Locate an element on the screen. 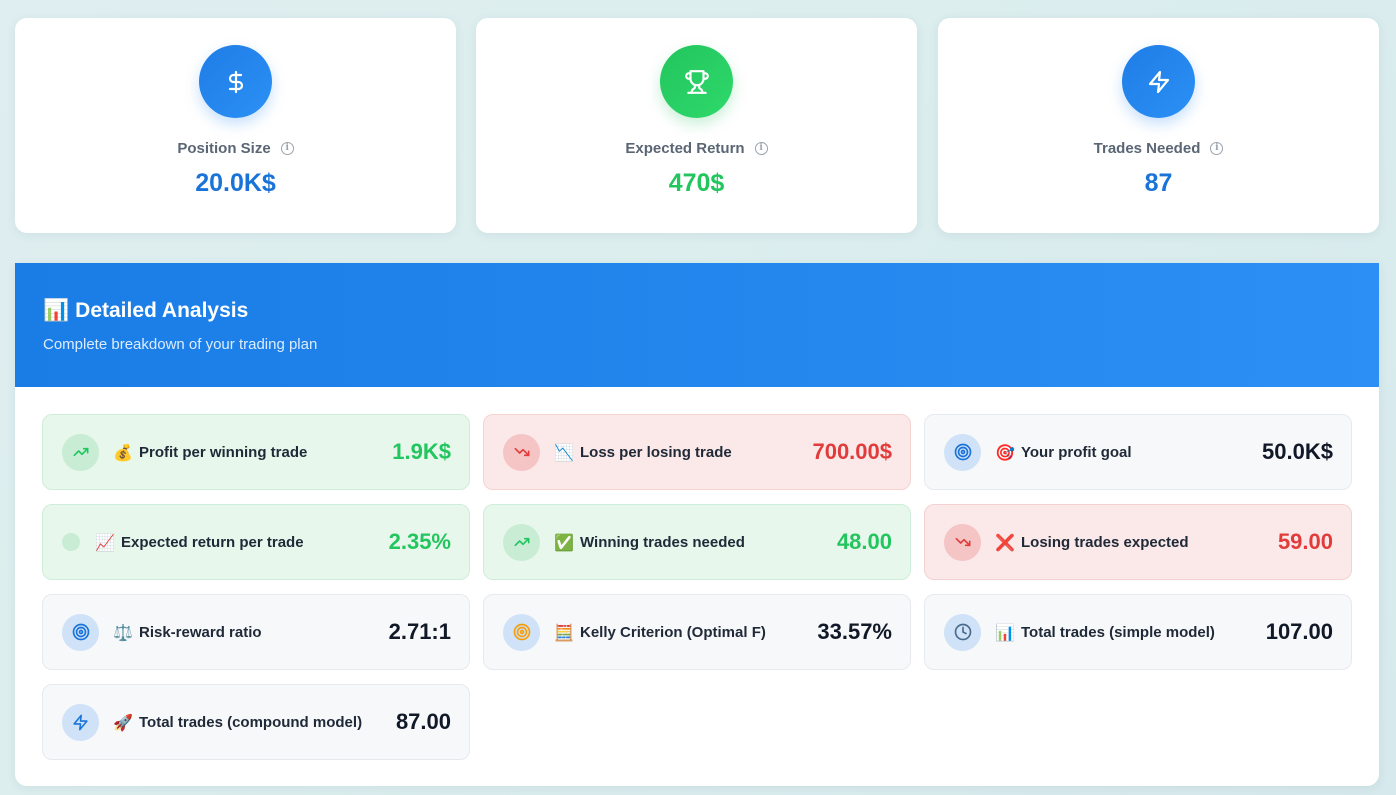 This screenshot has height=795, width=1396. metric-card-profit-per-win: 💰 Profit per winning trade 1.9K$ is located at coordinates (256, 452).